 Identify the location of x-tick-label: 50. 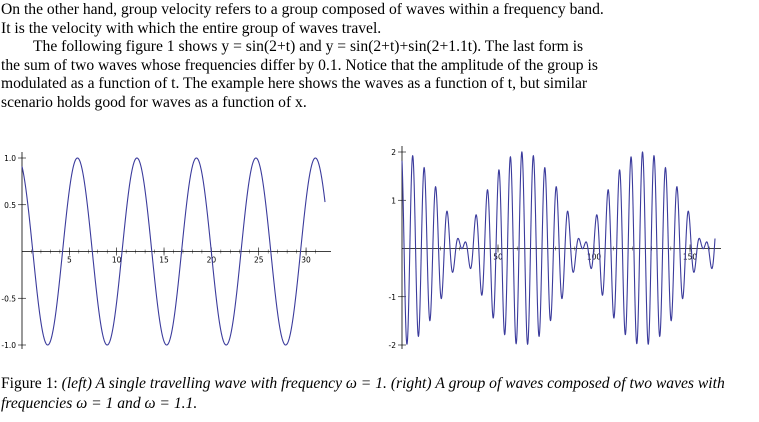
(498, 257).